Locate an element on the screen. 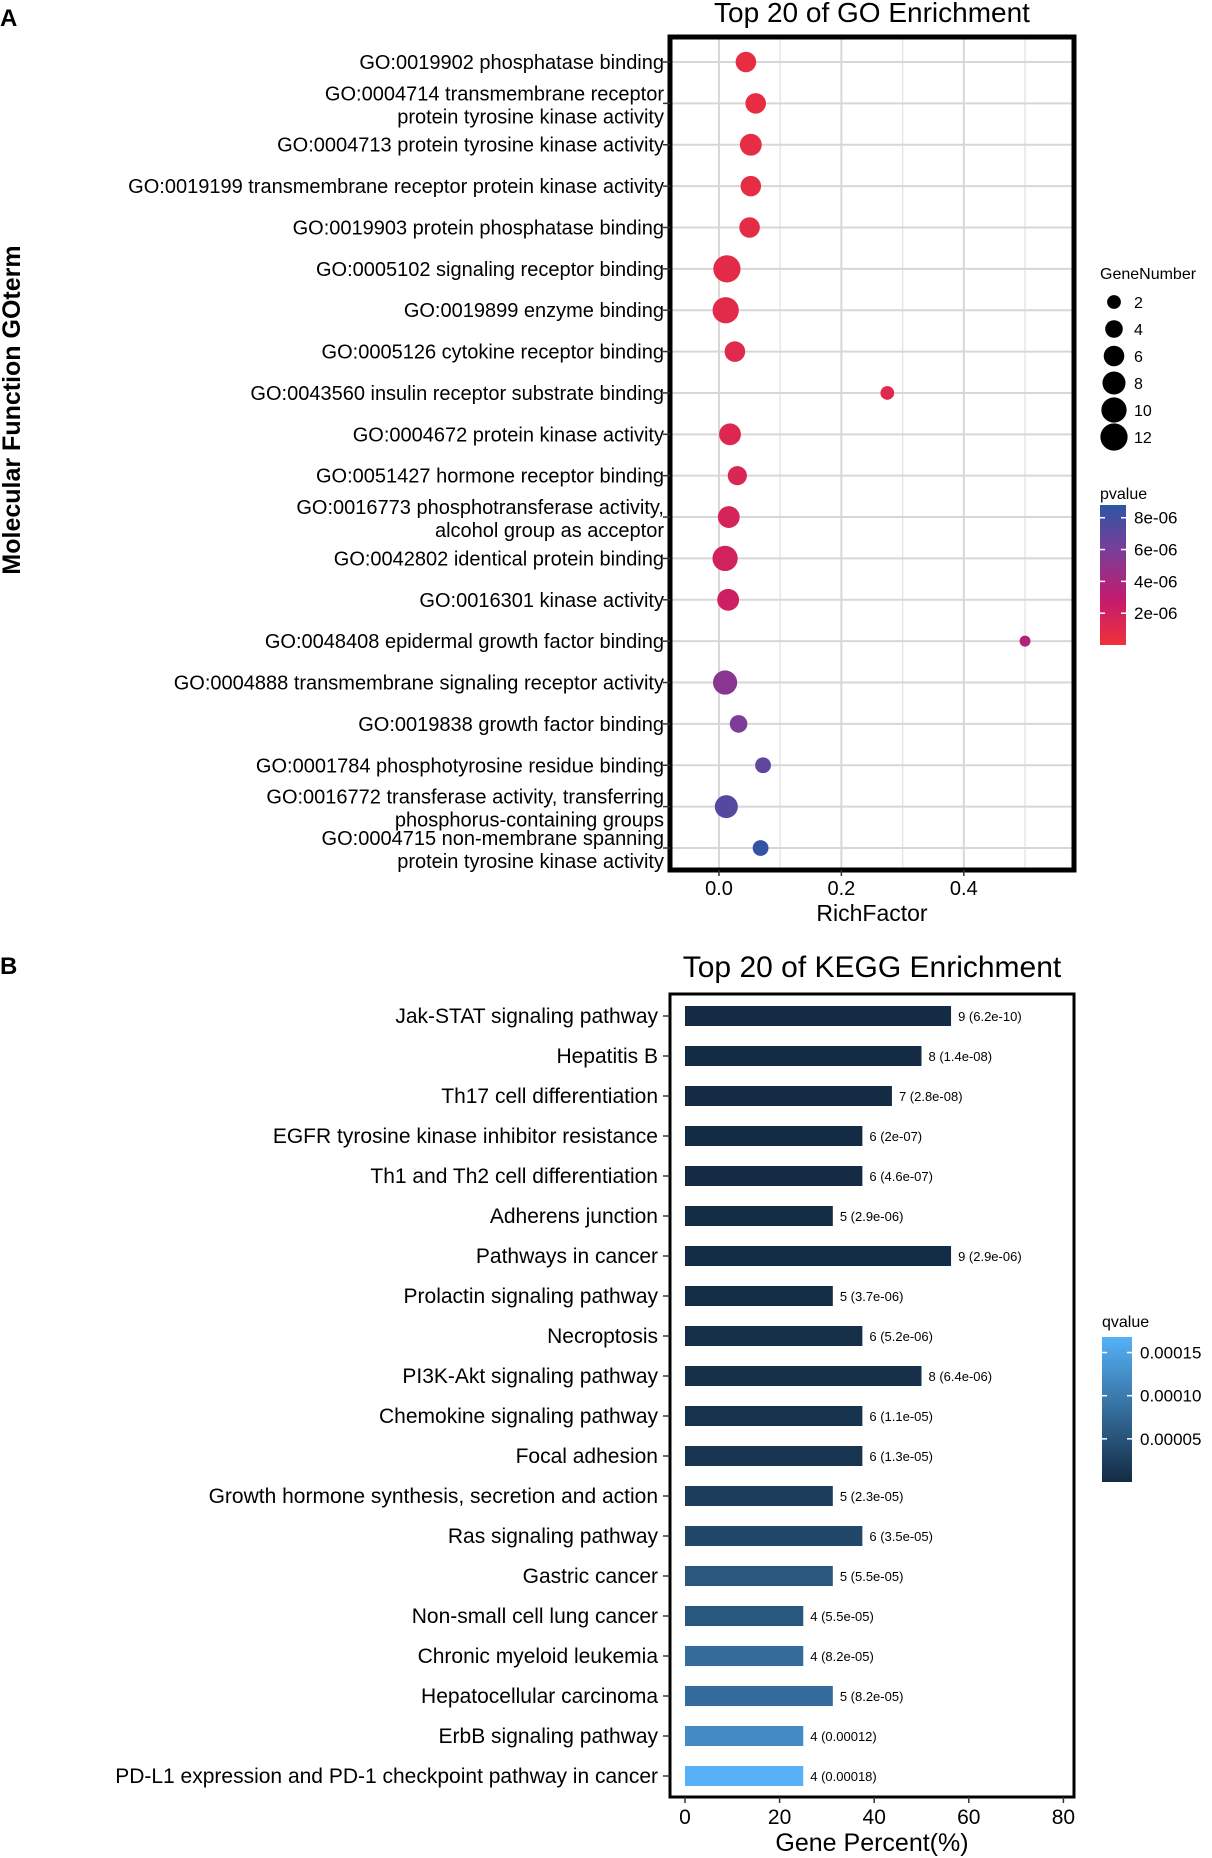 The height and width of the screenshot is (1858, 1212). kegg-bar-label: 5 (2.9e-06) is located at coordinates (872, 1216).